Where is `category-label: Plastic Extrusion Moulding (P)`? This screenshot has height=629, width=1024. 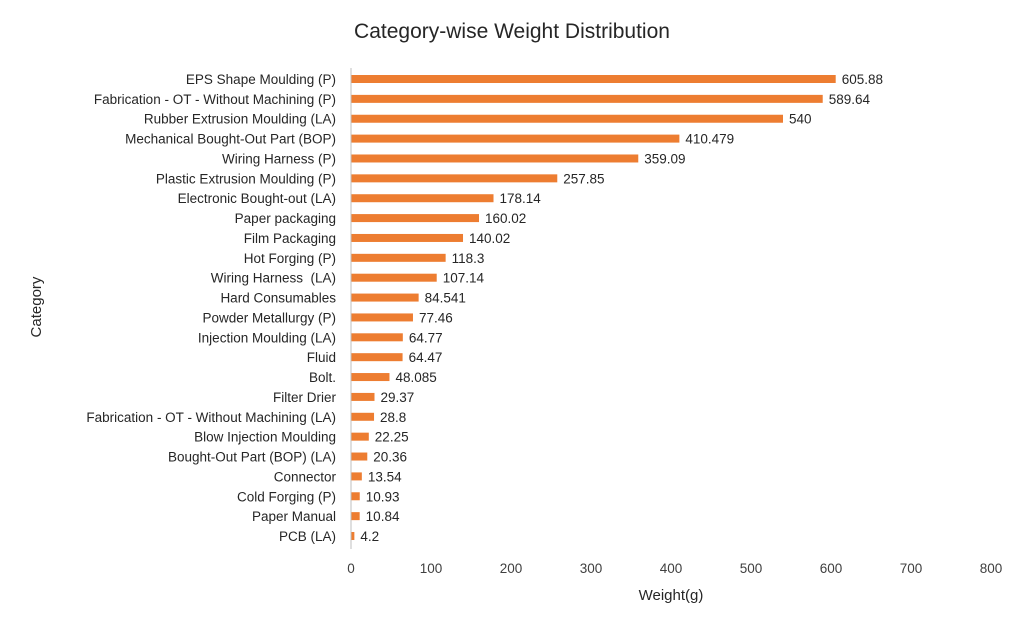 category-label: Plastic Extrusion Moulding (P) is located at coordinates (246, 178).